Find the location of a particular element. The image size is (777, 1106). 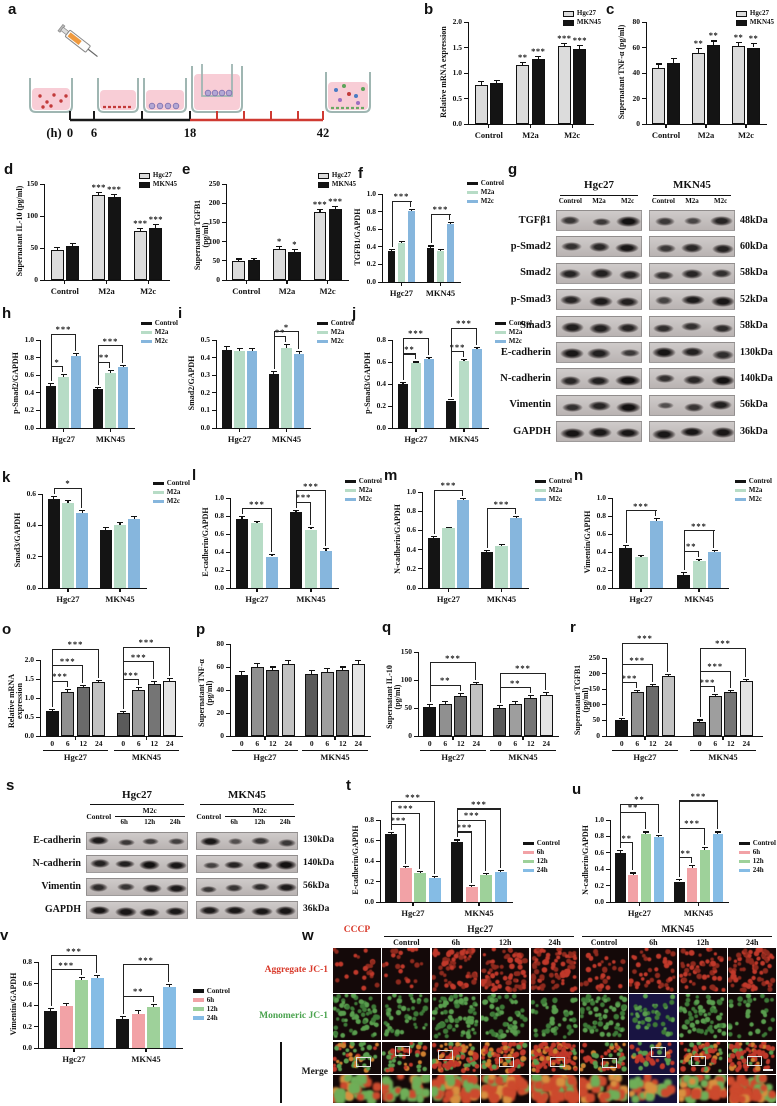

timepoint-column-label: 12h is located at coordinates (505, 942).